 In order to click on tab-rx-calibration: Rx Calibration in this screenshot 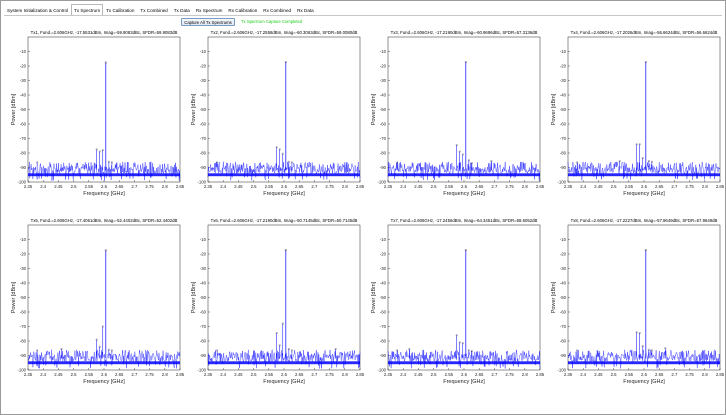, I will do `click(243, 10)`.